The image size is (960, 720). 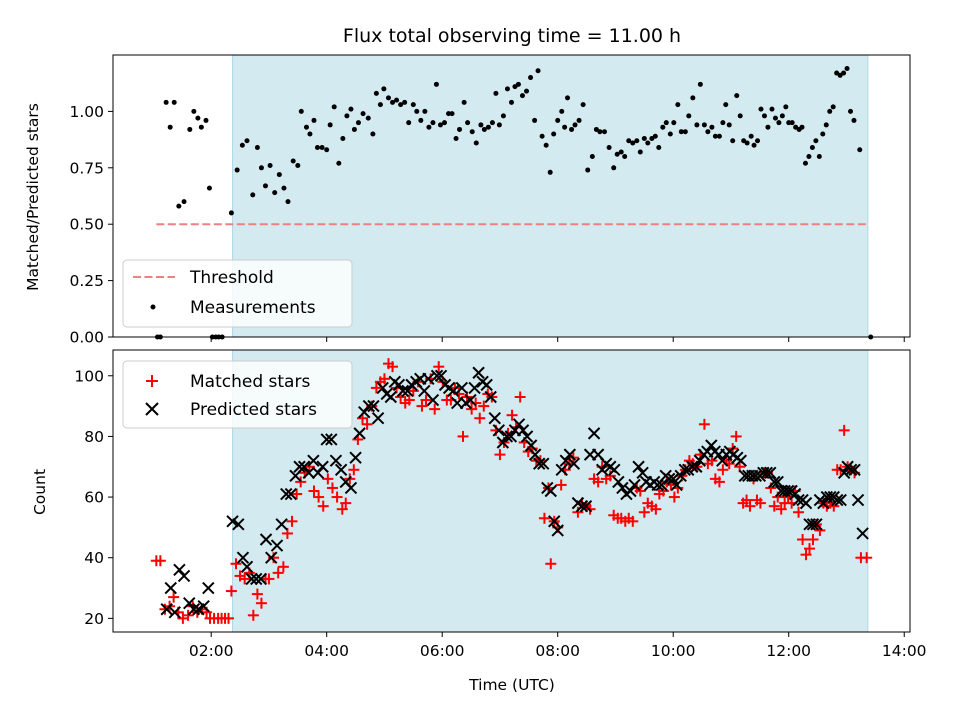 What do you see at coordinates (86, 281) in the screenshot?
I see `y-tick-label: 0.25` at bounding box center [86, 281].